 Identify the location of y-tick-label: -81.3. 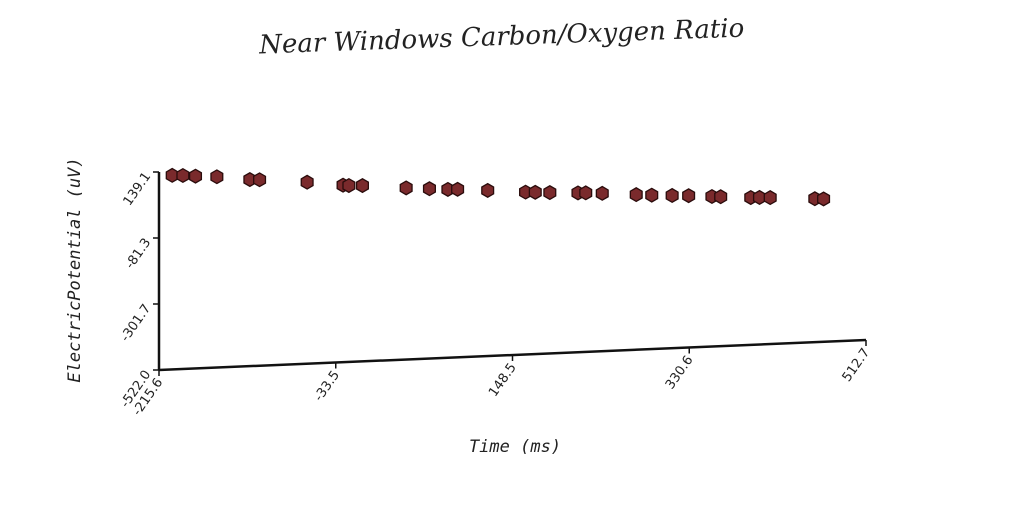
(139, 254).